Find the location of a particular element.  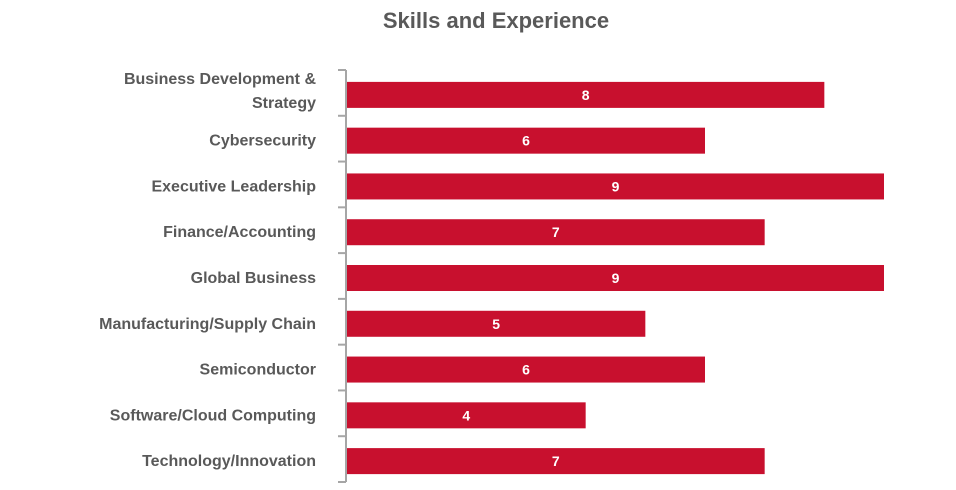

category-label: Executive Leadership is located at coordinates (233, 186).